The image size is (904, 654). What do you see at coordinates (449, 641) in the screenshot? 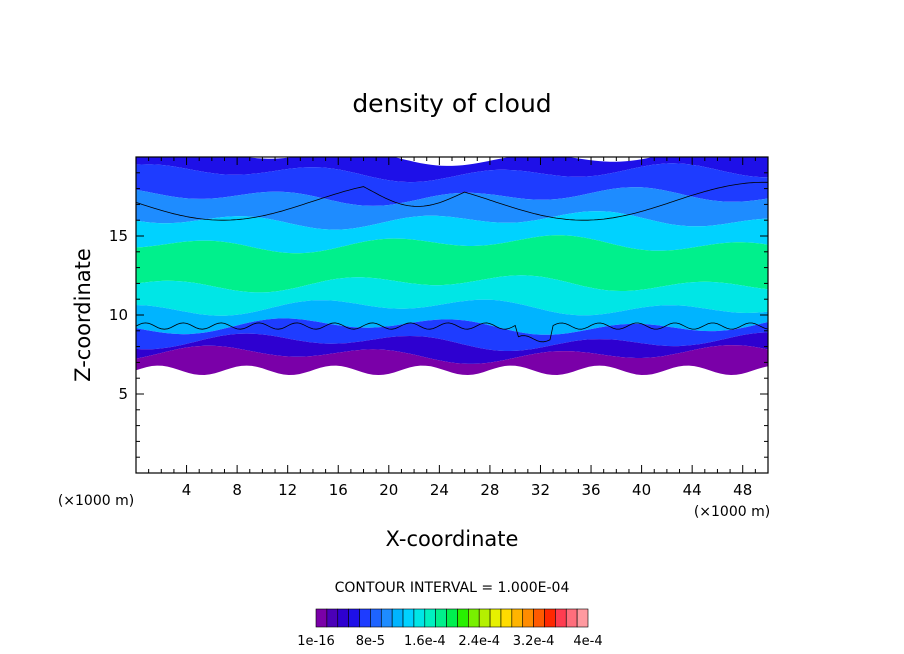
I see `colorbar-labels: 1e-16 8e-5 1.6e-4 2.4e-4 3.2e-4 4e-4` at bounding box center [449, 641].